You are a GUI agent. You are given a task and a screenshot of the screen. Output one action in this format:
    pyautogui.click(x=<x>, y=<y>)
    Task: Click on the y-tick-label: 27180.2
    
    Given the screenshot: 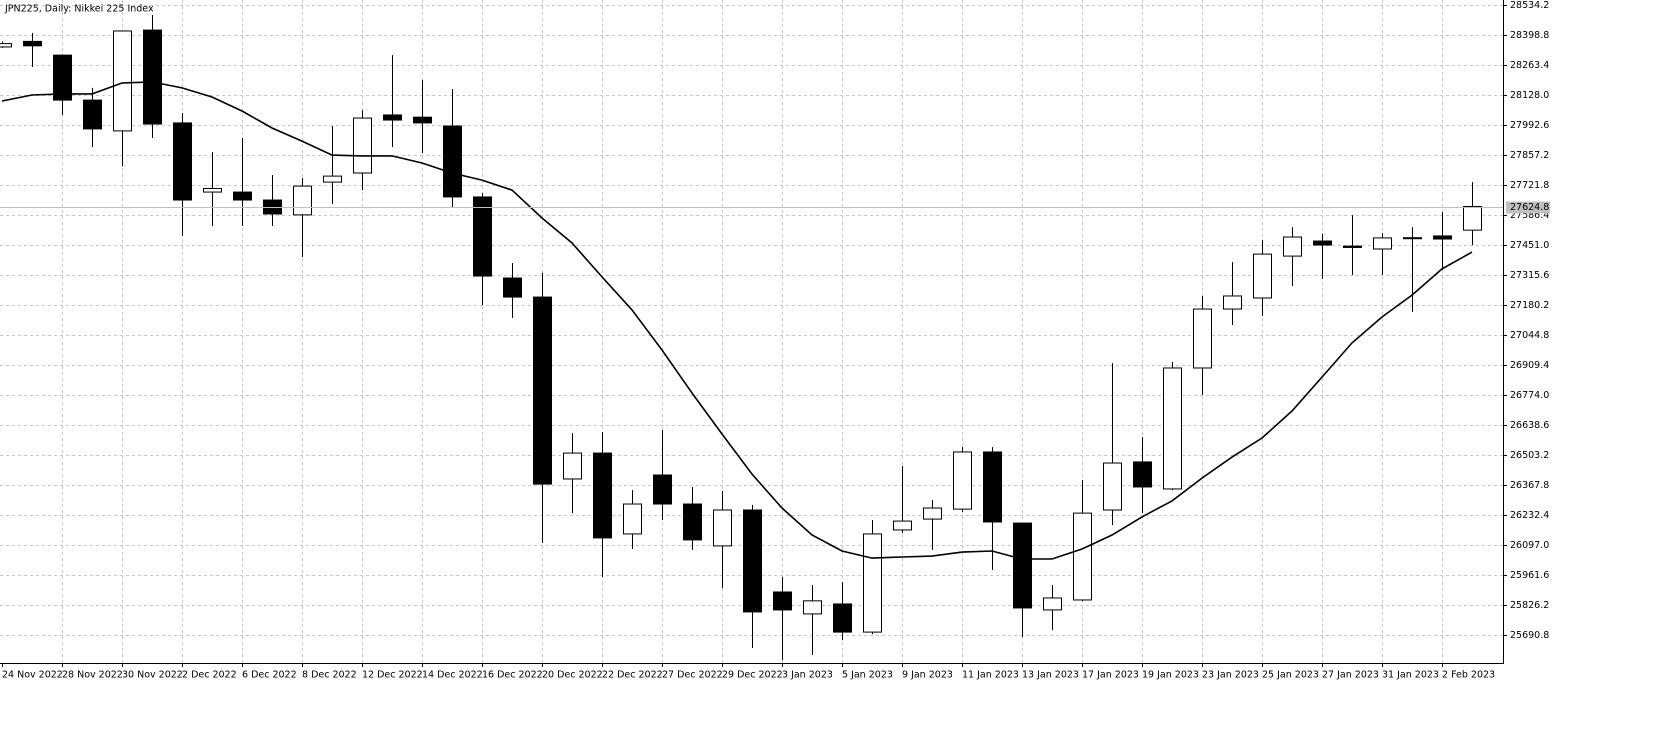 What is the action you would take?
    pyautogui.click(x=1529, y=305)
    